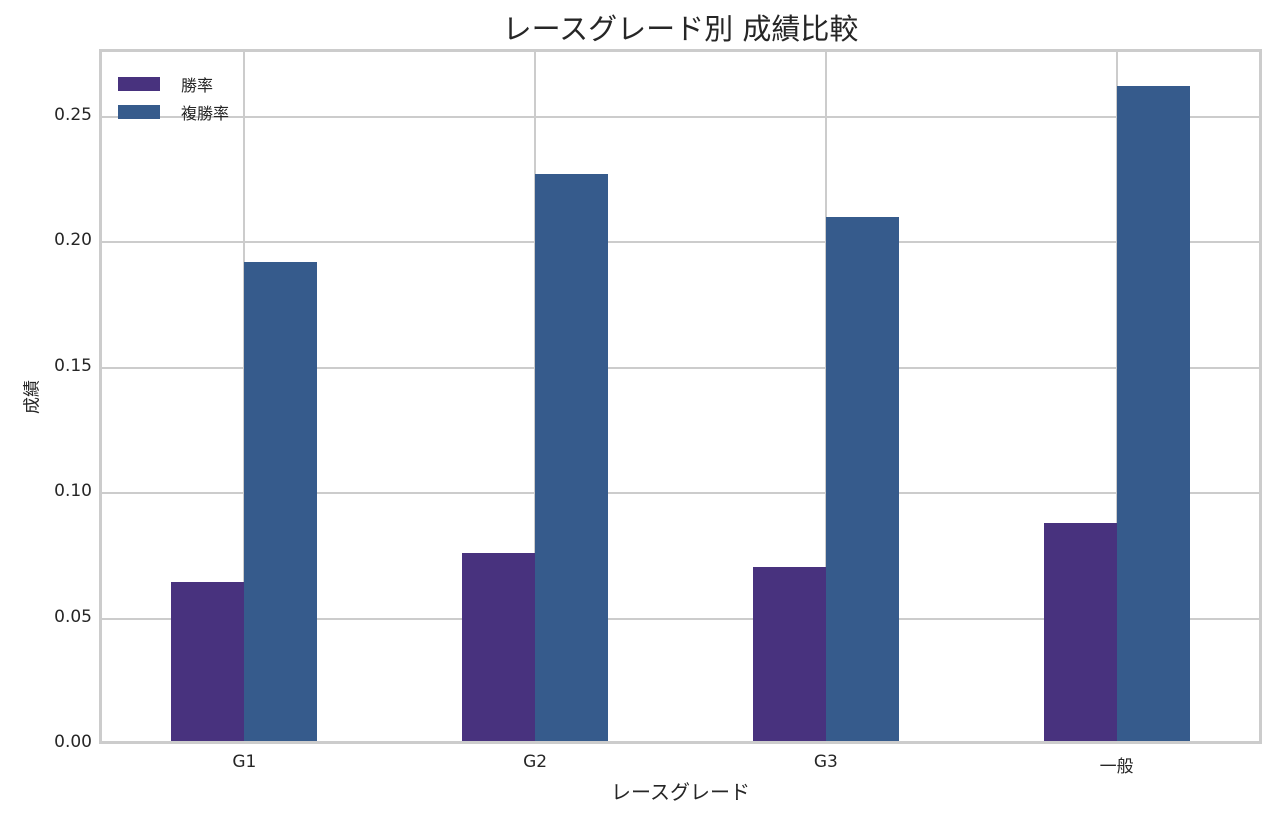  Describe the element at coordinates (680, 792) in the screenshot. I see `x-axis-label: レースグレード` at that location.